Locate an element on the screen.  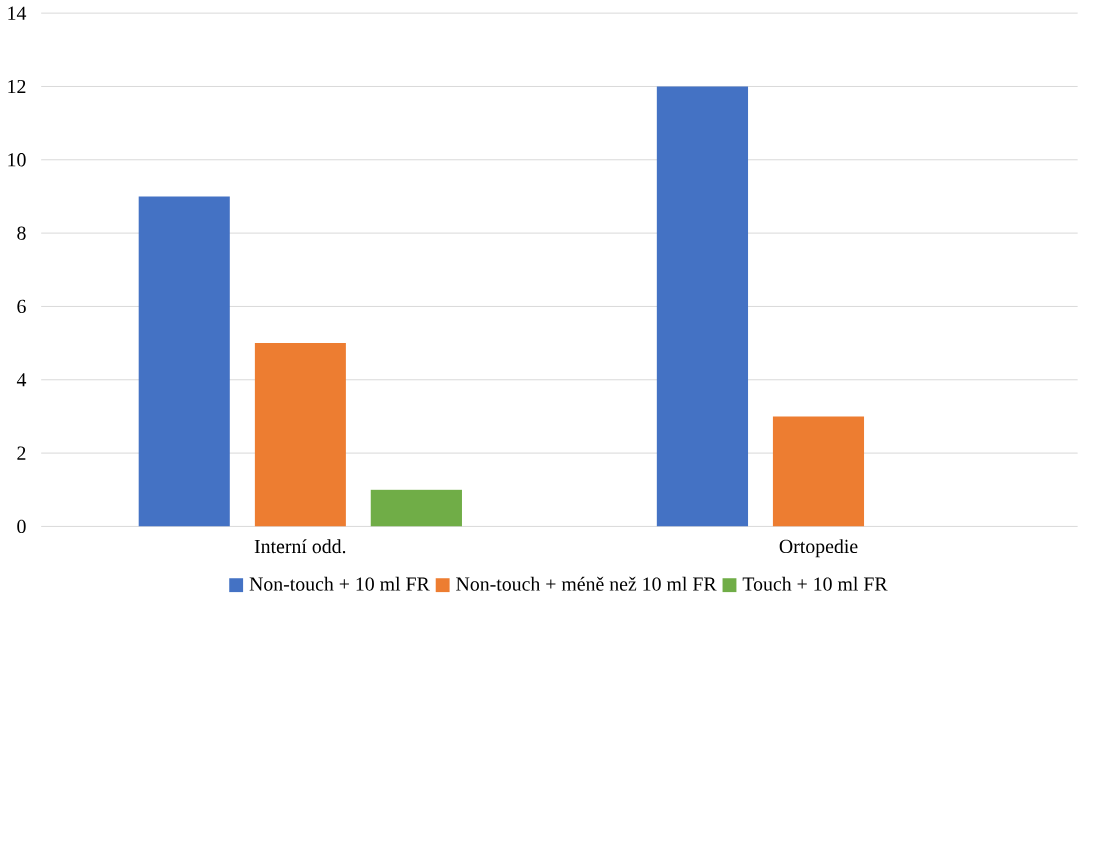
y-tick-label: 0 is located at coordinates (21, 526).